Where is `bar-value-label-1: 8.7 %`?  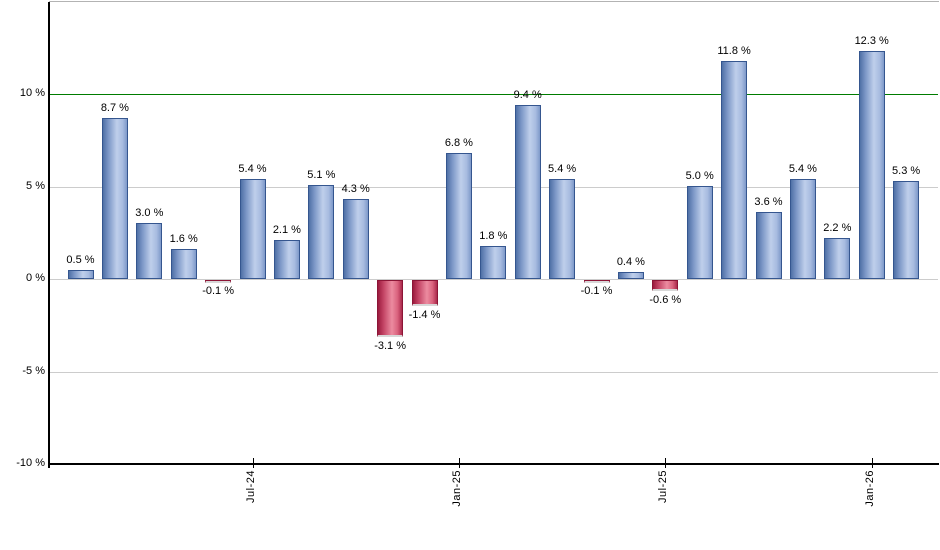
bar-value-label-1: 8.7 % is located at coordinates (114, 108).